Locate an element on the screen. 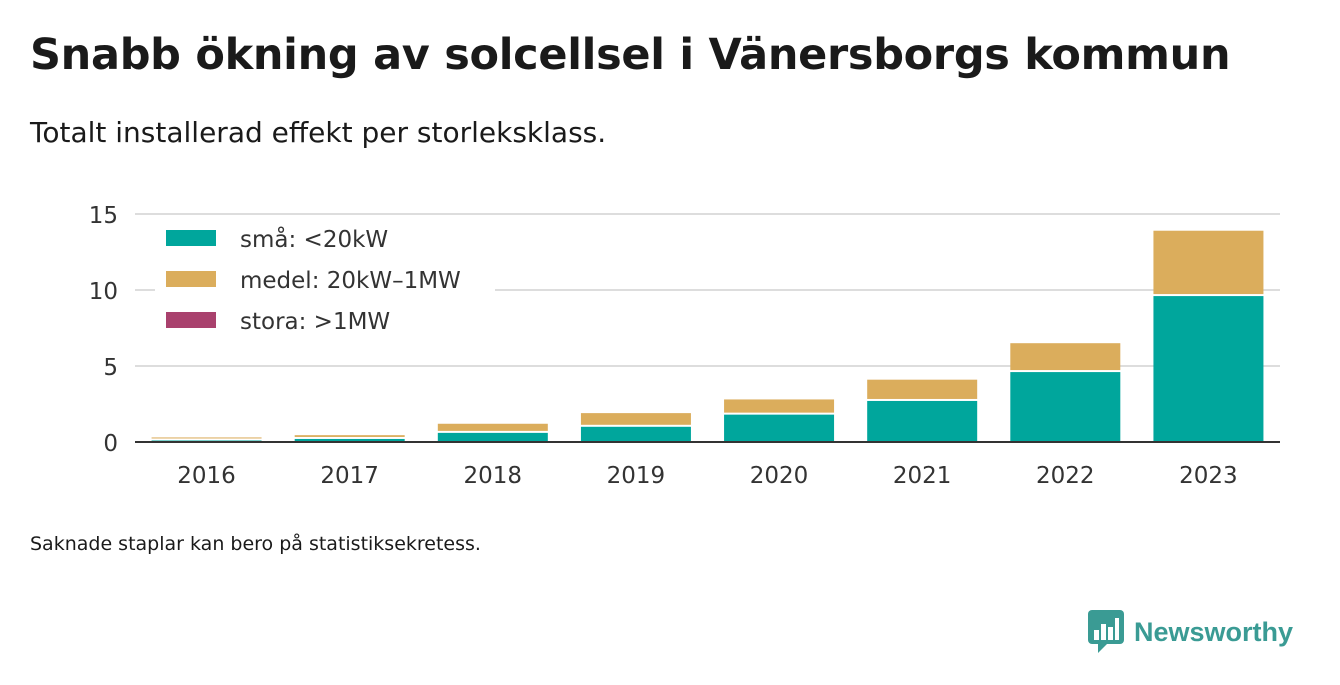 The width and height of the screenshot is (1340, 685). y-tick-labels: 0 5 10 15 is located at coordinates (103, 330).